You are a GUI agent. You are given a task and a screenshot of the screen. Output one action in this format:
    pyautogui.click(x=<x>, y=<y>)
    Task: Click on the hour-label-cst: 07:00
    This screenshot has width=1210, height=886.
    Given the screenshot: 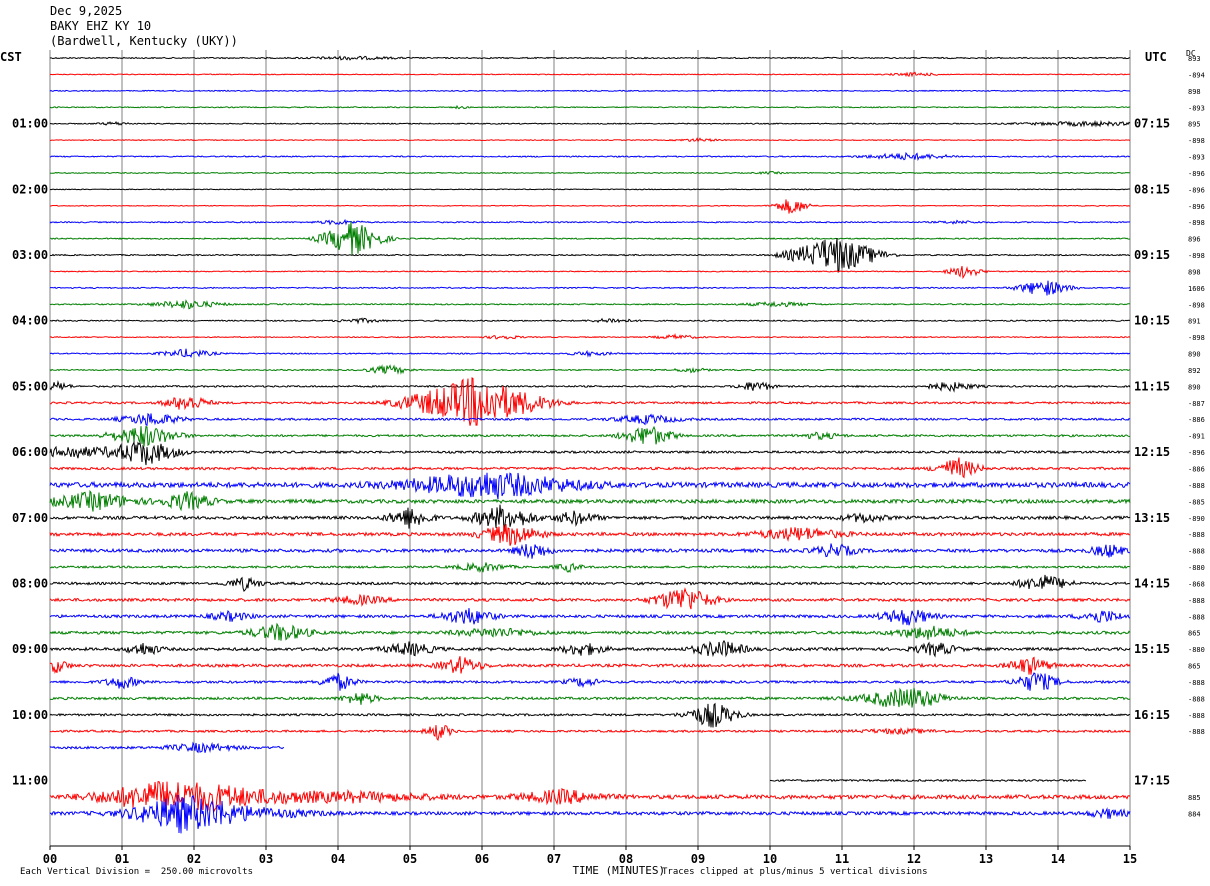 What is the action you would take?
    pyautogui.click(x=30, y=518)
    